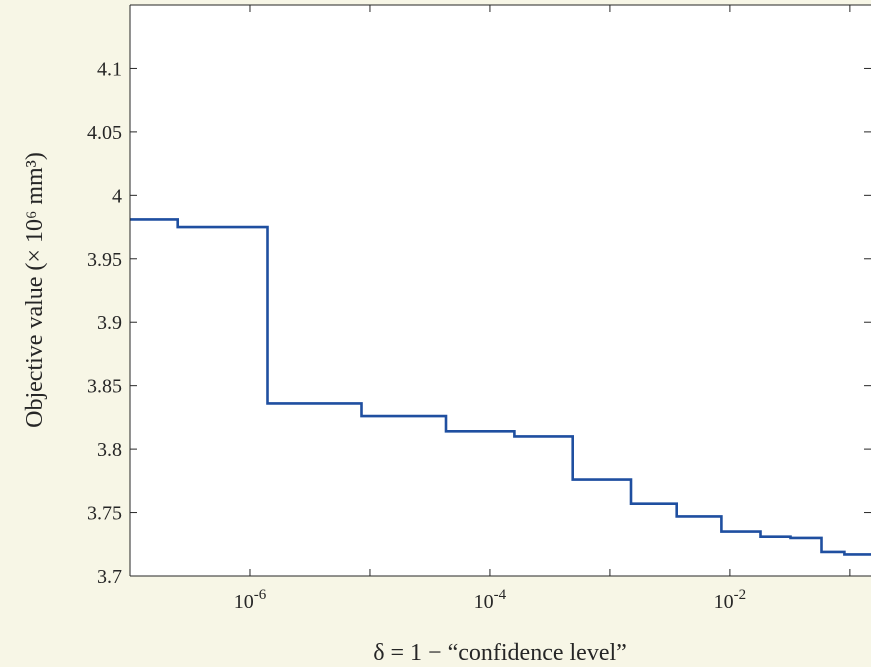 The height and width of the screenshot is (667, 871). I want to click on y-tick-label: 4.1, so click(109, 69).